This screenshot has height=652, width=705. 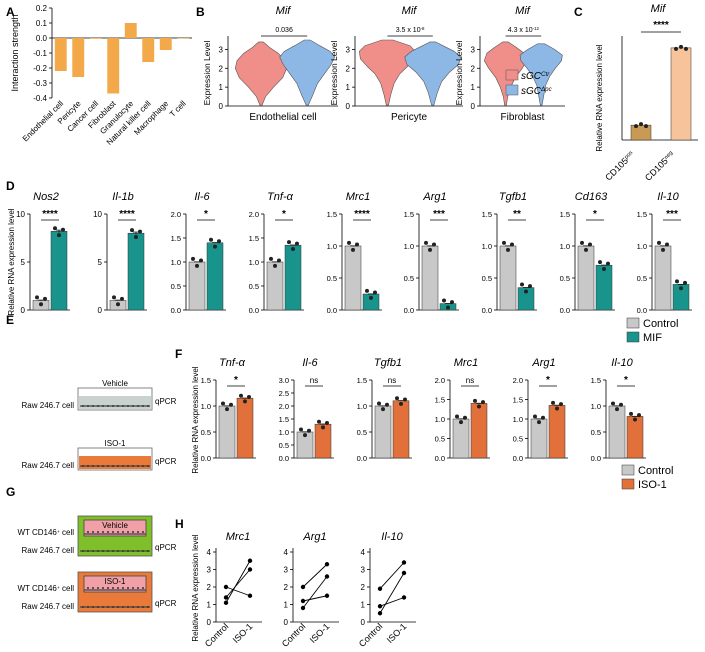 What do you see at coordinates (628, 470) in the screenshot?
I see `legend-swatch-control-F` at bounding box center [628, 470].